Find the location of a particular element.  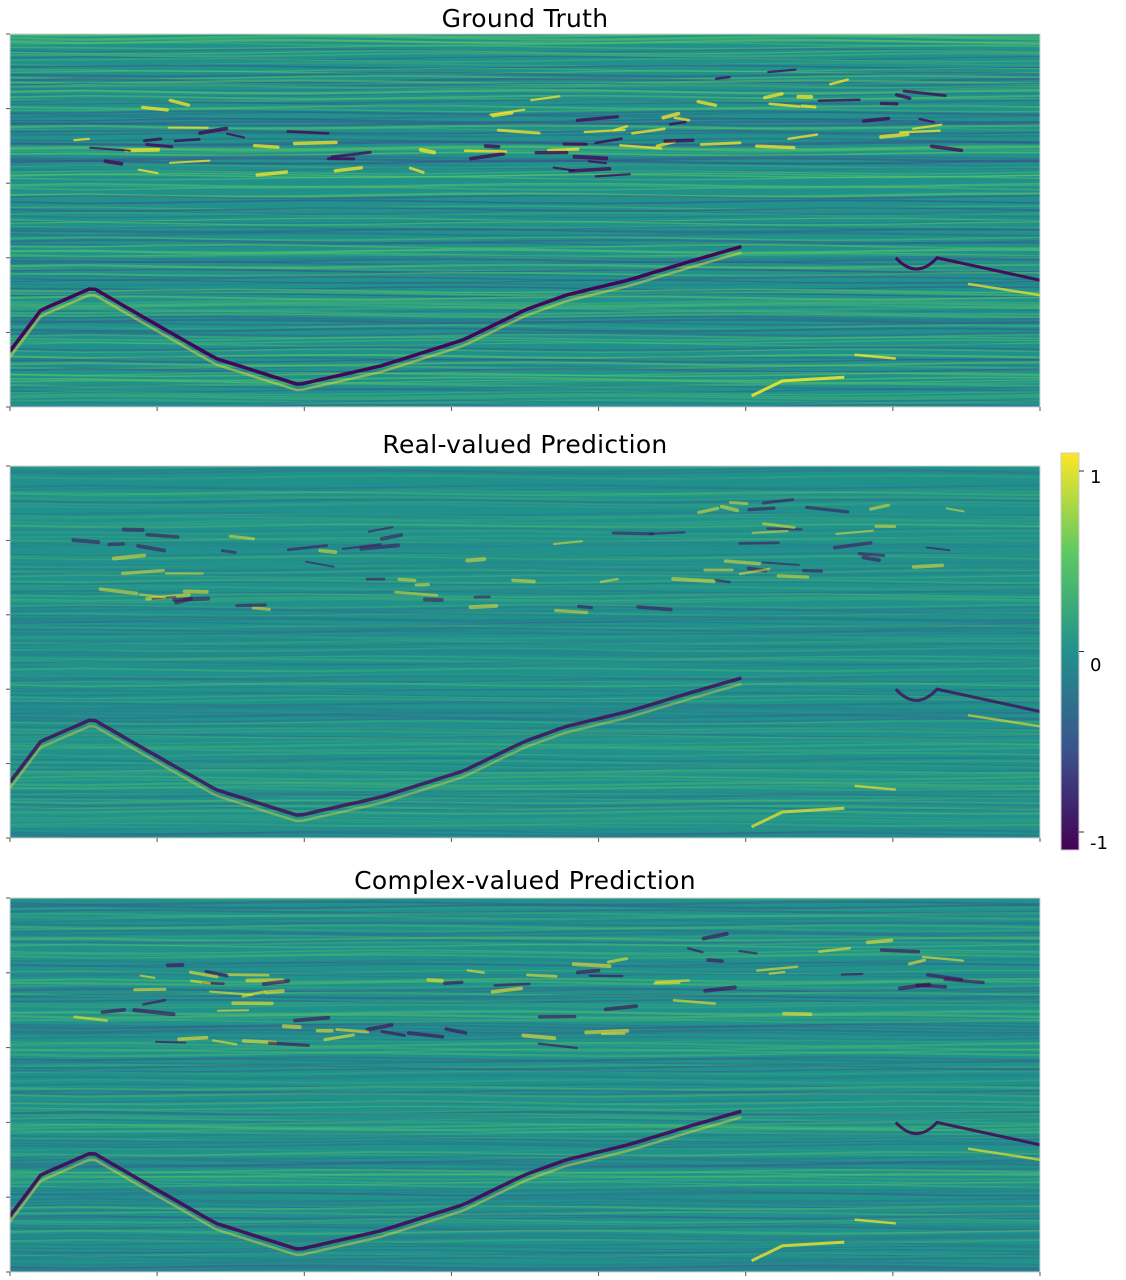

colorbar-tick-label-max: 1 is located at coordinates (1096, 477).